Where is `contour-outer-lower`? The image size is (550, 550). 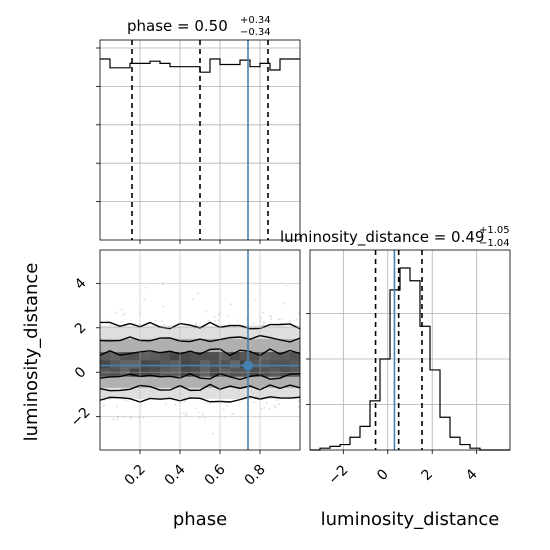
contour-outer-lower is located at coordinates (200, 399).